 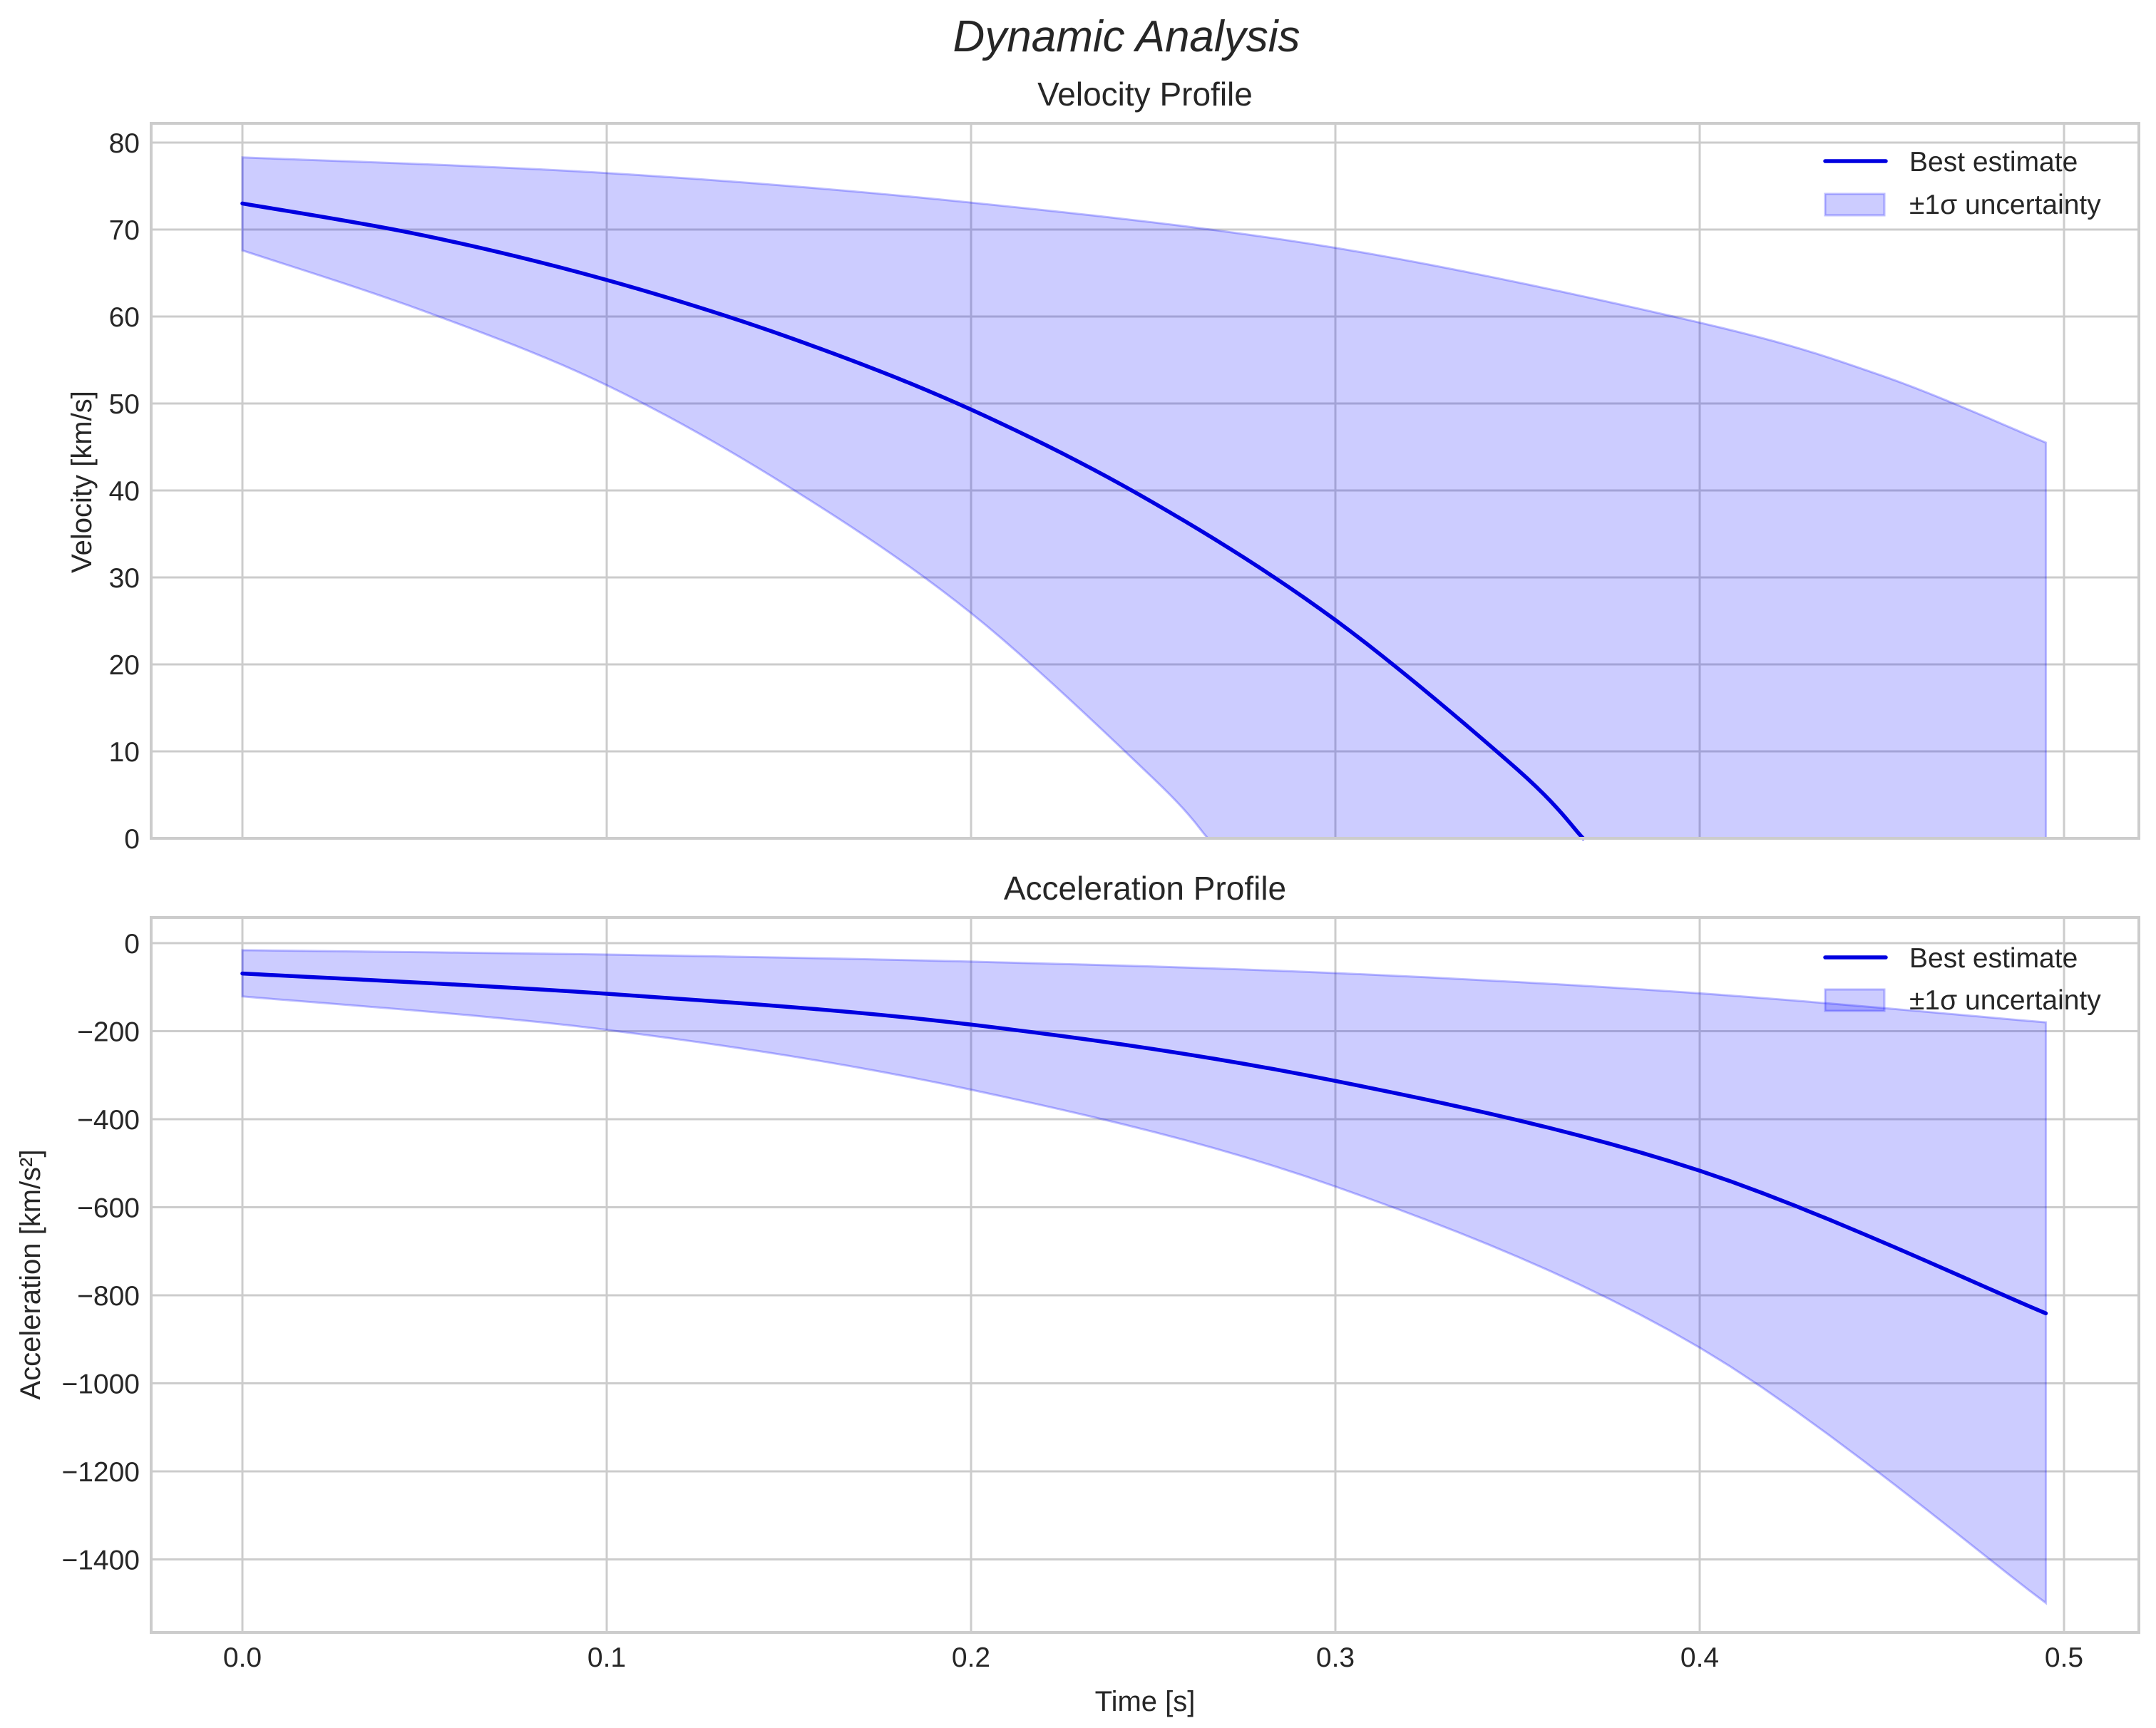 What do you see at coordinates (108, 1120) in the screenshot?
I see `y-tick-label: −400` at bounding box center [108, 1120].